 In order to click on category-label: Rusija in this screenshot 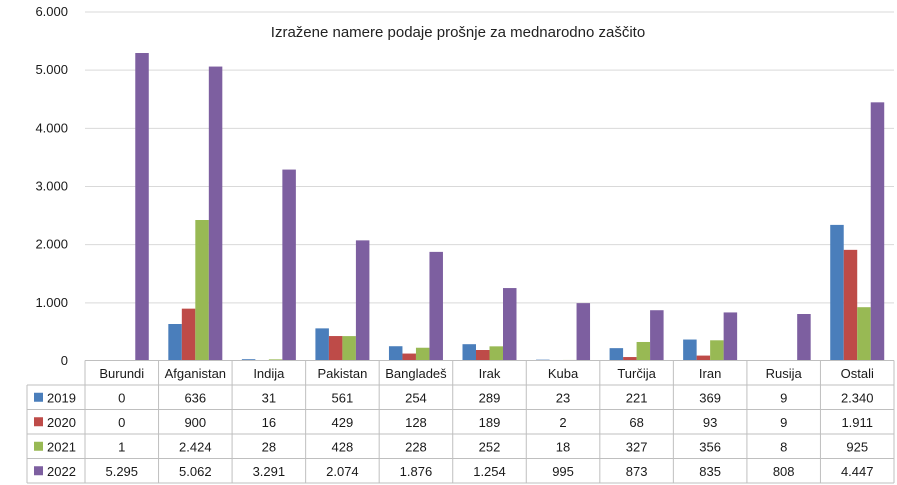, I will do `click(784, 373)`.